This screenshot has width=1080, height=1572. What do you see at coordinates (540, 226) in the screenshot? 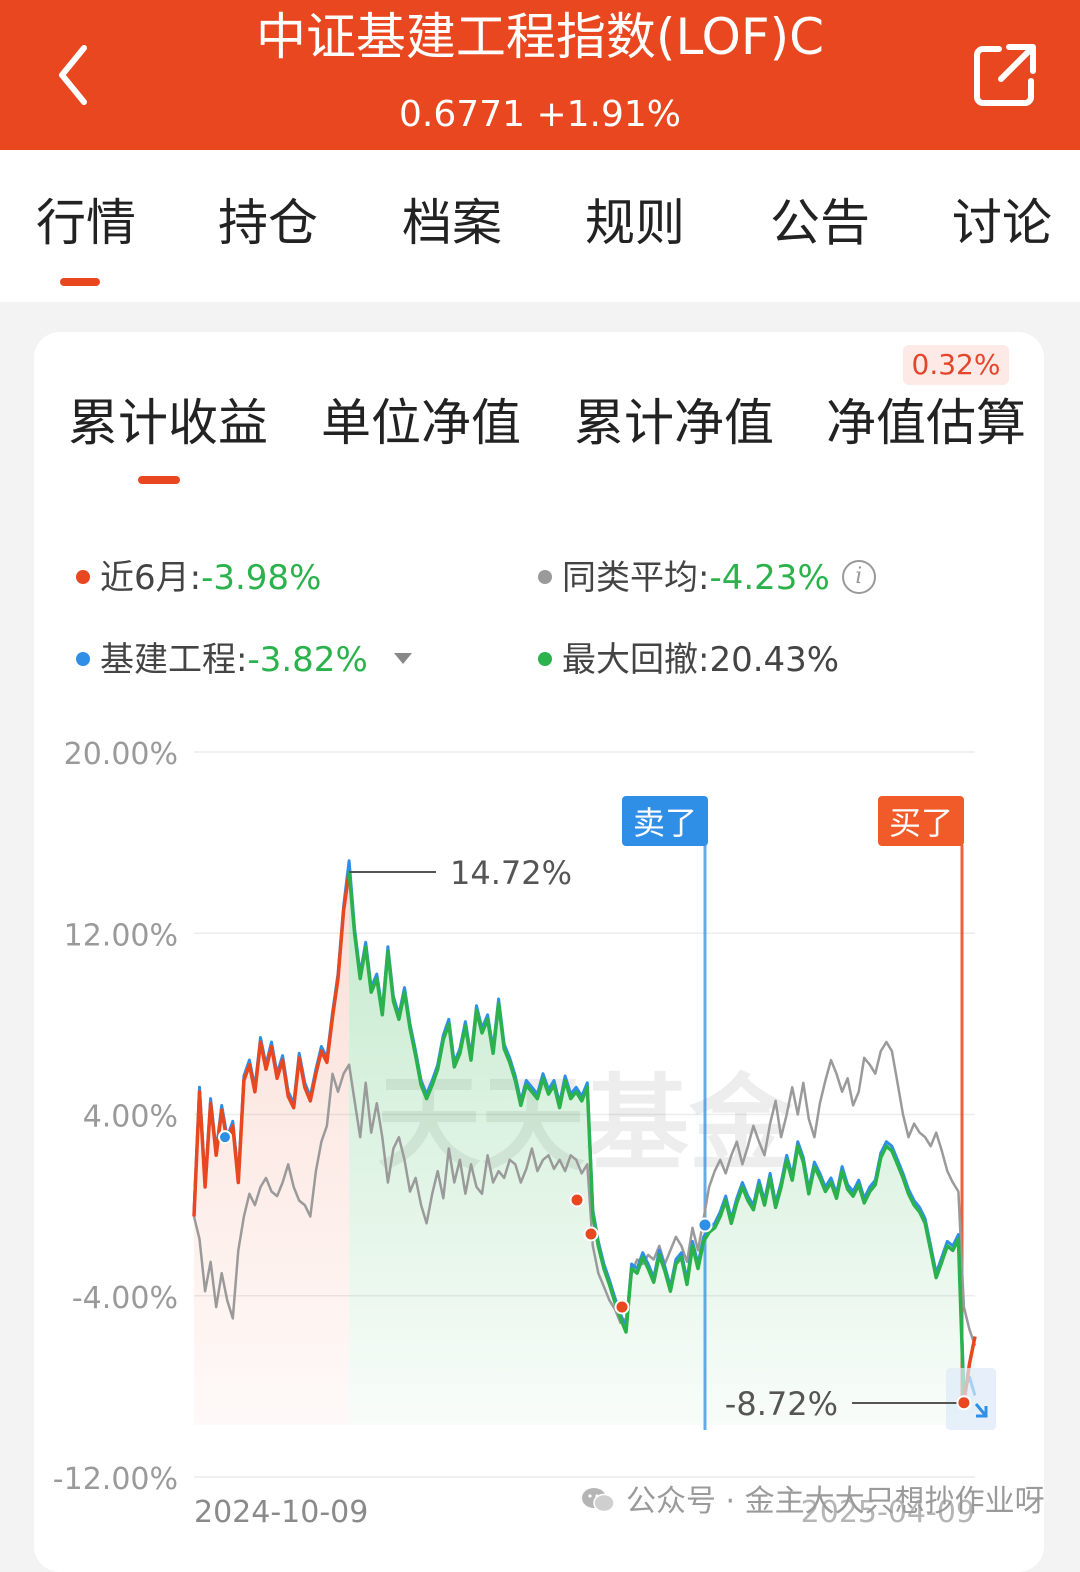
I see `main-tabs: 行情 持仓 档案 规则 公告 讨论` at bounding box center [540, 226].